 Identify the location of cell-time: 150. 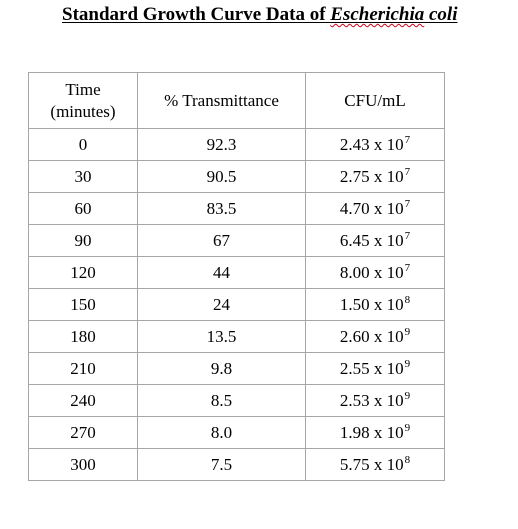
(83, 304).